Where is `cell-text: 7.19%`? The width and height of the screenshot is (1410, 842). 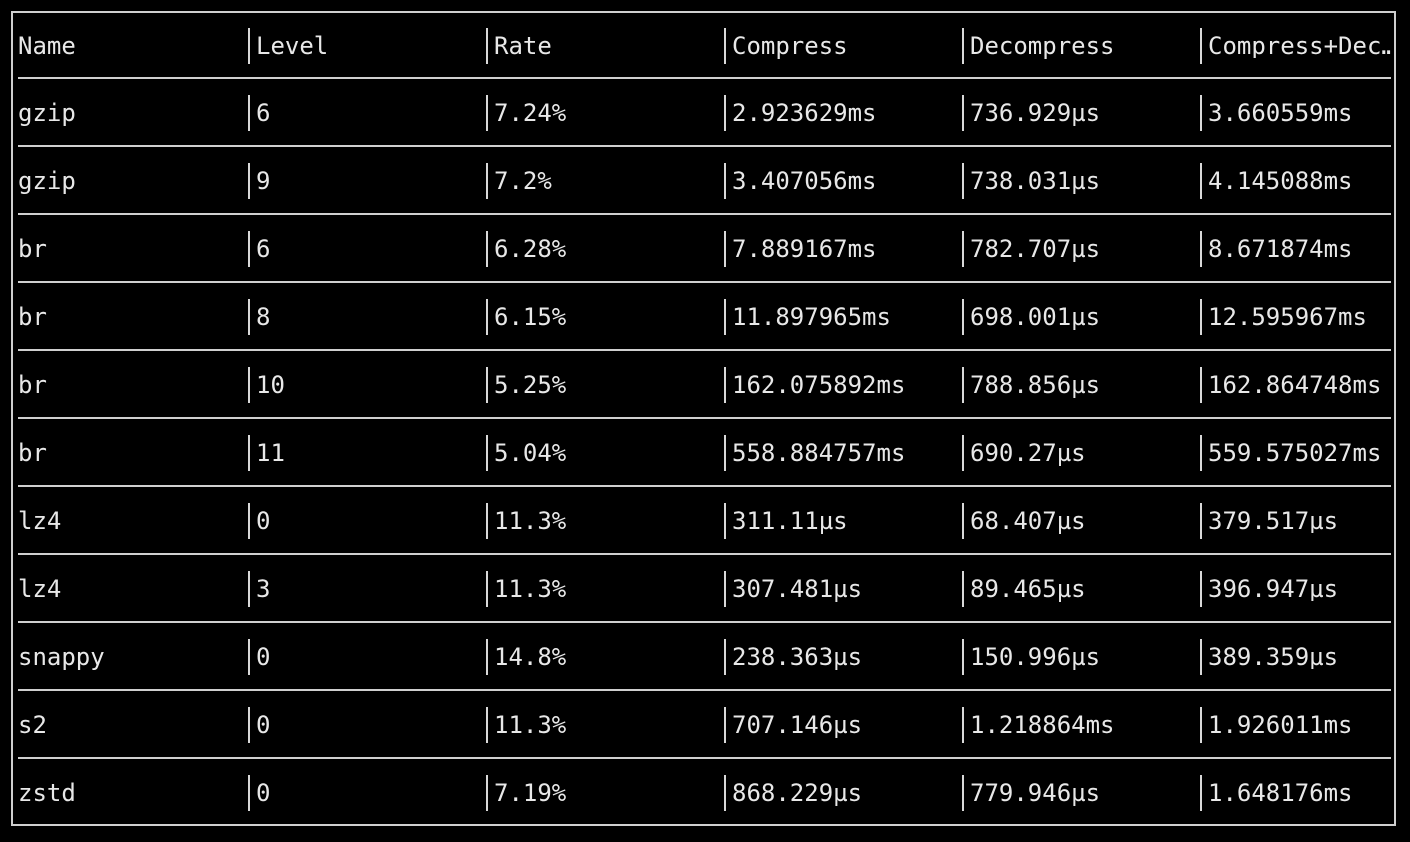
cell-text: 7.19% is located at coordinates (530, 793).